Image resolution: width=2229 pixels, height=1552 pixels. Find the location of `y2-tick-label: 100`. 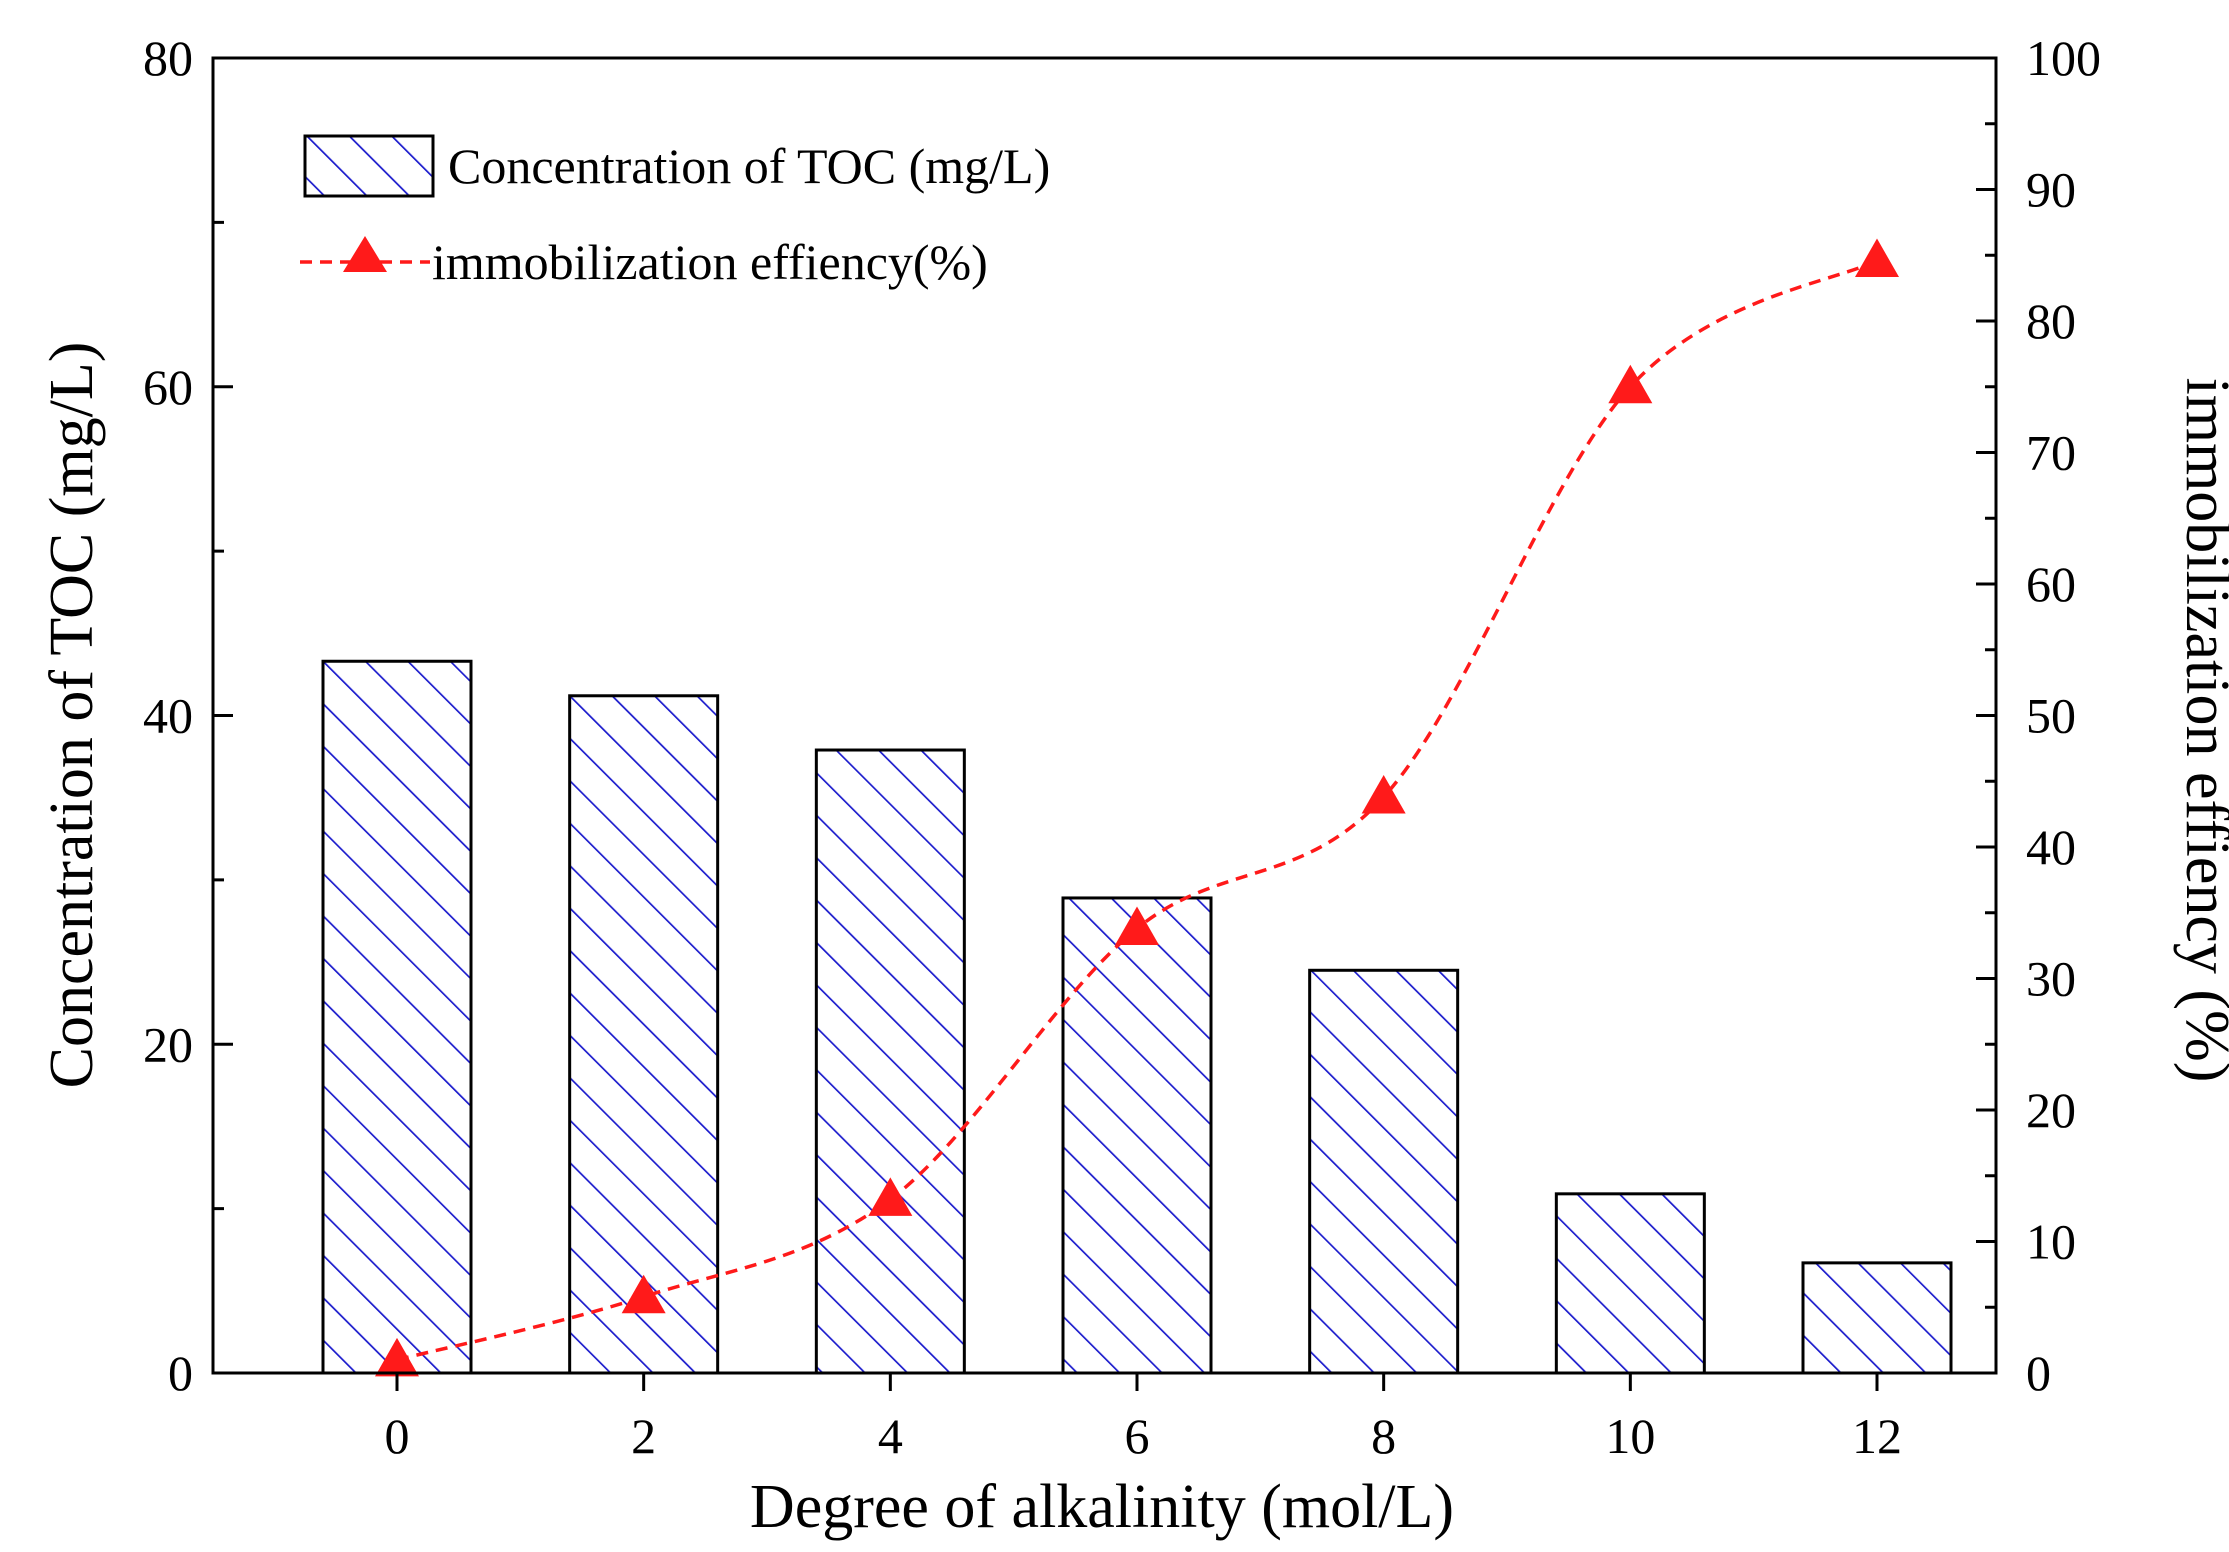

y2-tick-label: 100 is located at coordinates (2063, 58).